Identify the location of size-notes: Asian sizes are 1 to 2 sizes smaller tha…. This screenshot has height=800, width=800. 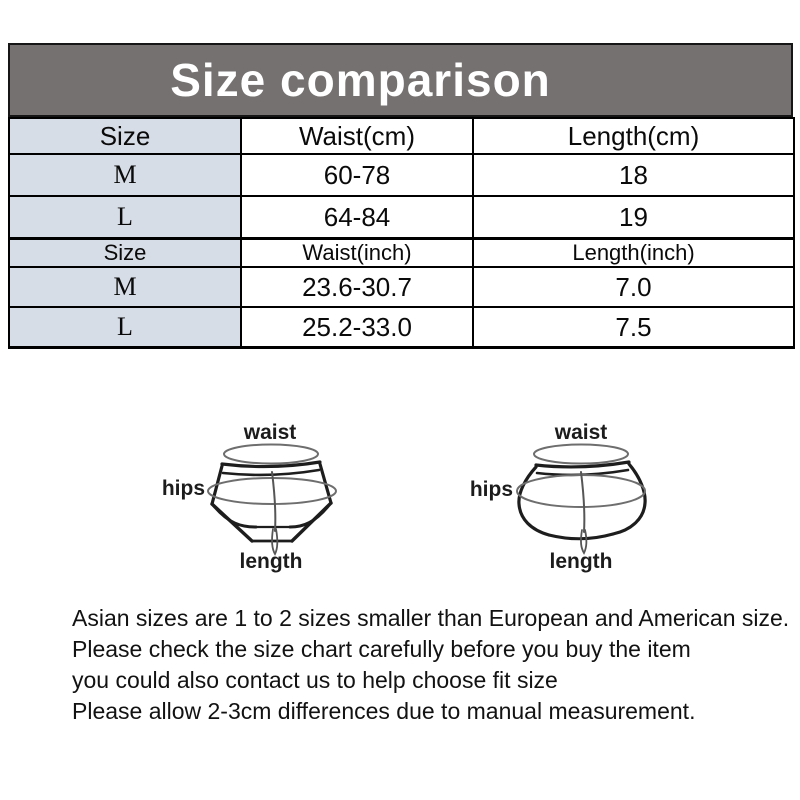
(431, 665).